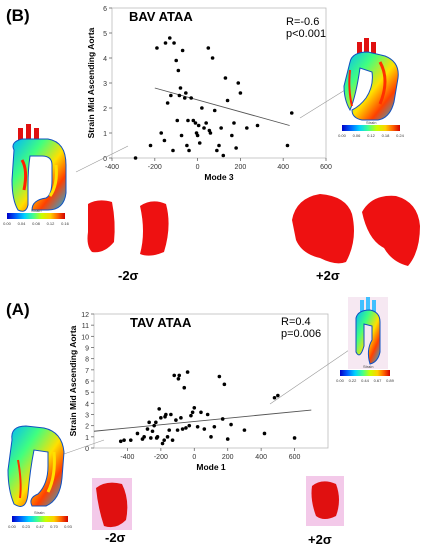 The width and height of the screenshot is (427, 550). I want to click on colorbar-a-left: Strain 0.00 0.23 0.47 0.70 0.93, so click(40, 519).